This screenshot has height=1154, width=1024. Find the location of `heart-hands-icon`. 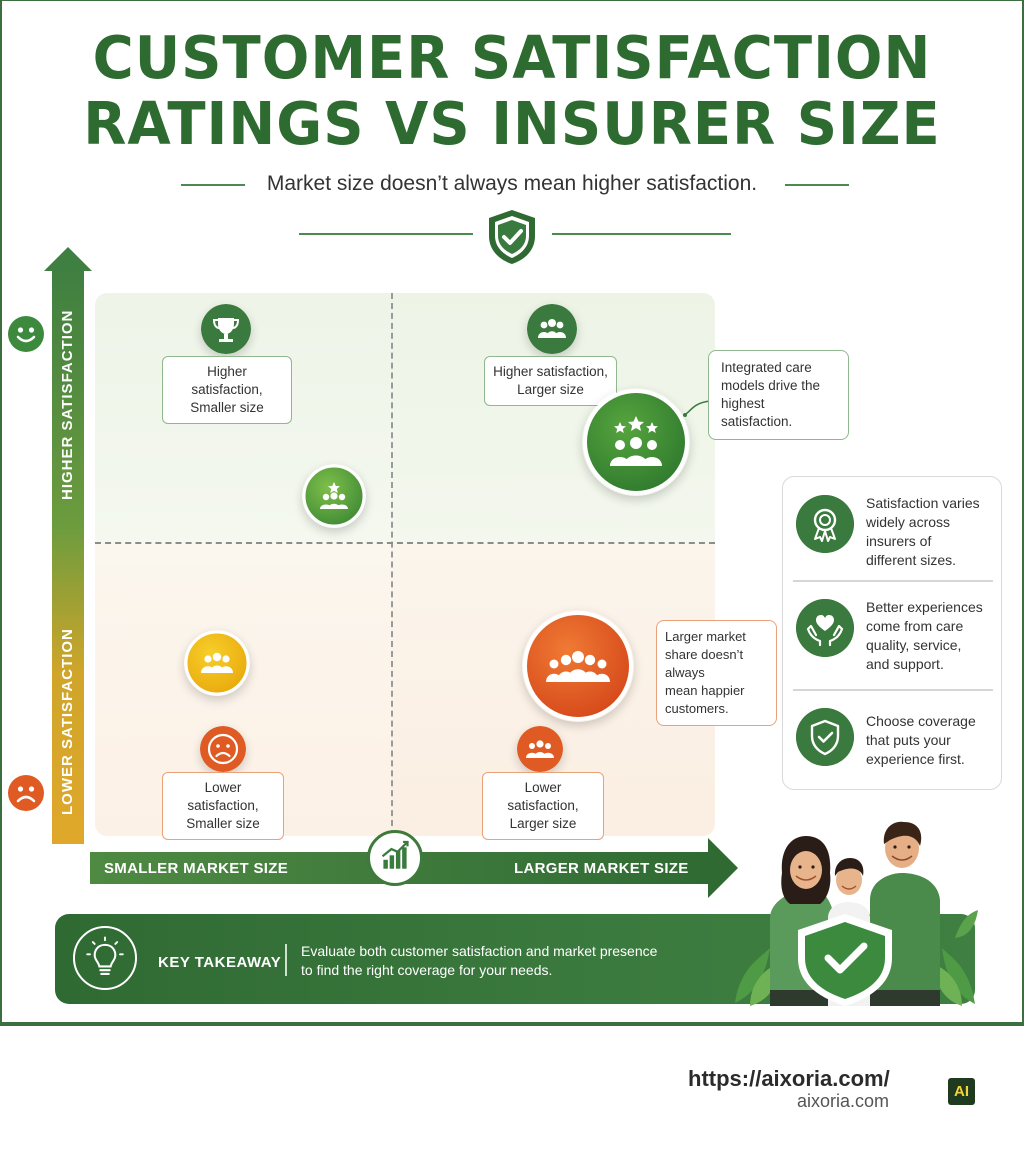

heart-hands-icon is located at coordinates (825, 628).